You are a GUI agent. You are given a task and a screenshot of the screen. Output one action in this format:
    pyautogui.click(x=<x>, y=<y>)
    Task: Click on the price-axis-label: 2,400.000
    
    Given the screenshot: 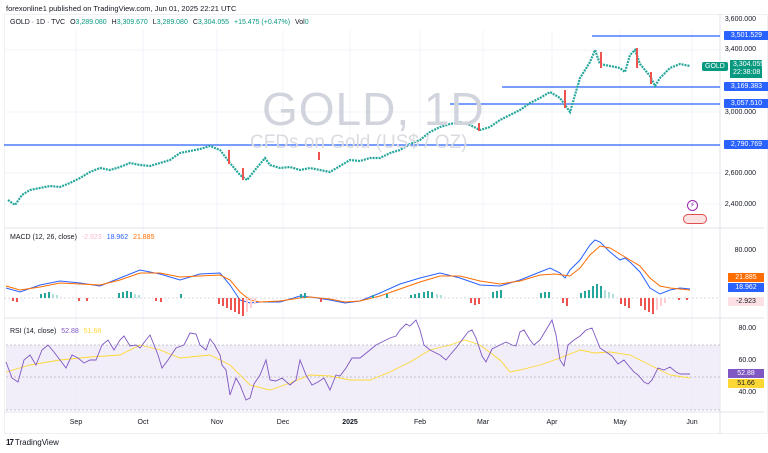 What is the action you would take?
    pyautogui.click(x=740, y=204)
    